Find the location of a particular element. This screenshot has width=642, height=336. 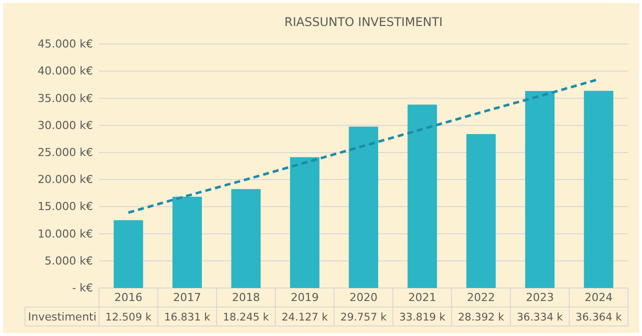

data-label: 16.831 k is located at coordinates (188, 318).